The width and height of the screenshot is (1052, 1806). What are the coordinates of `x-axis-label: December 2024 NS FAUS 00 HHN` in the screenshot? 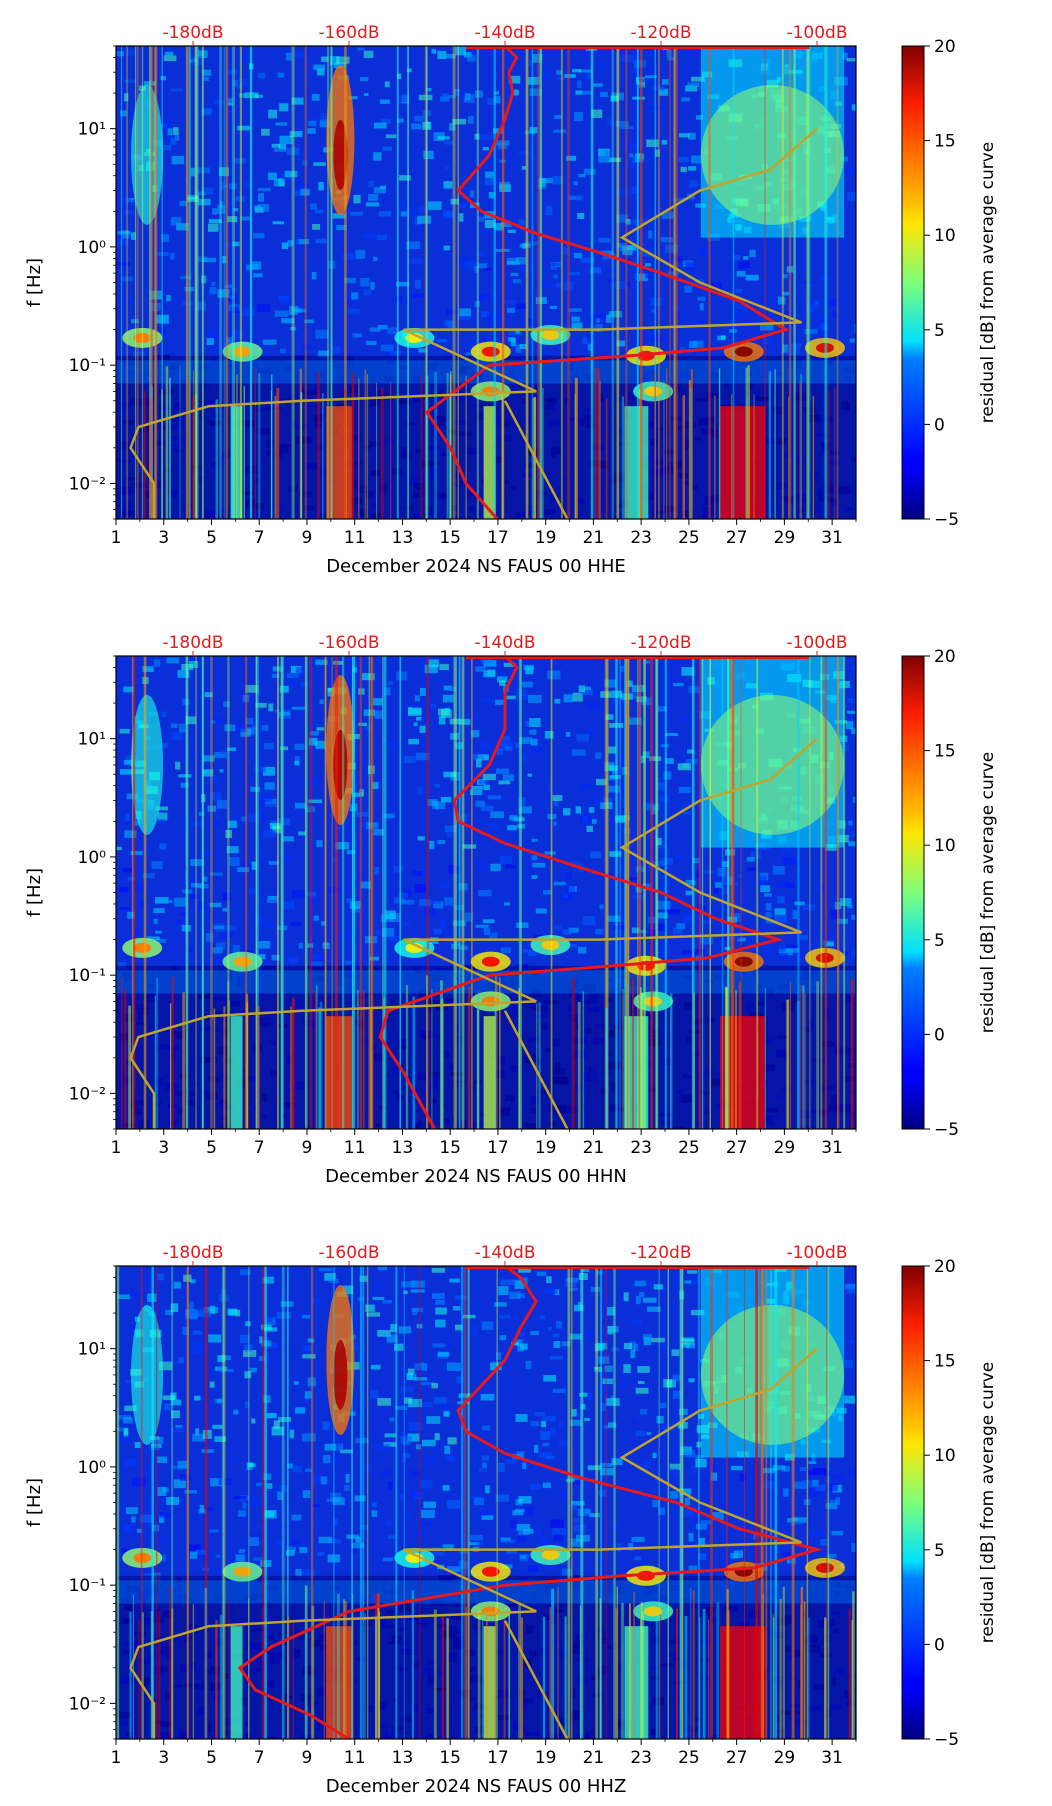 It's located at (476, 1176).